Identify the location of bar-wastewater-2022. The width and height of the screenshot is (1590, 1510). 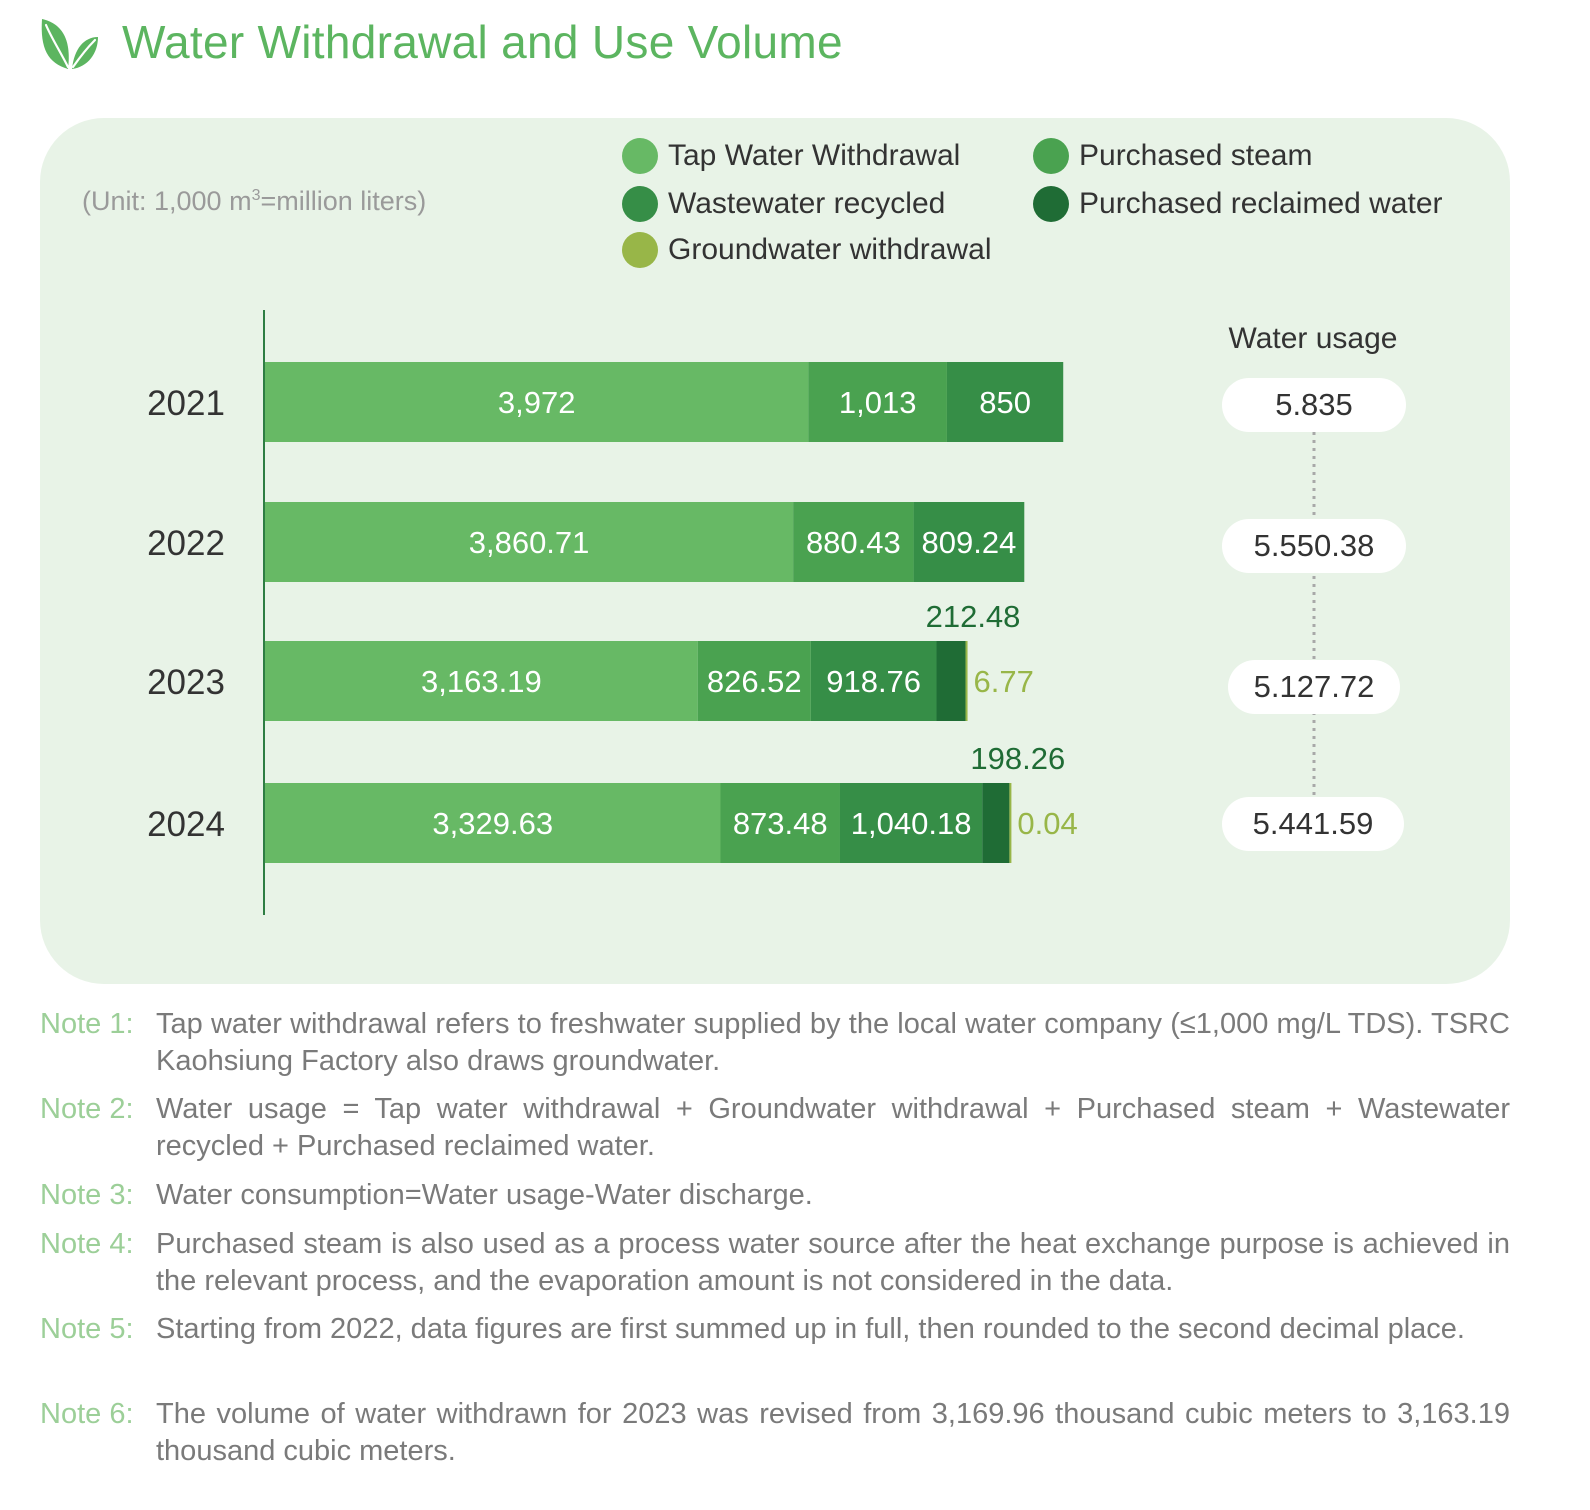
(969, 542).